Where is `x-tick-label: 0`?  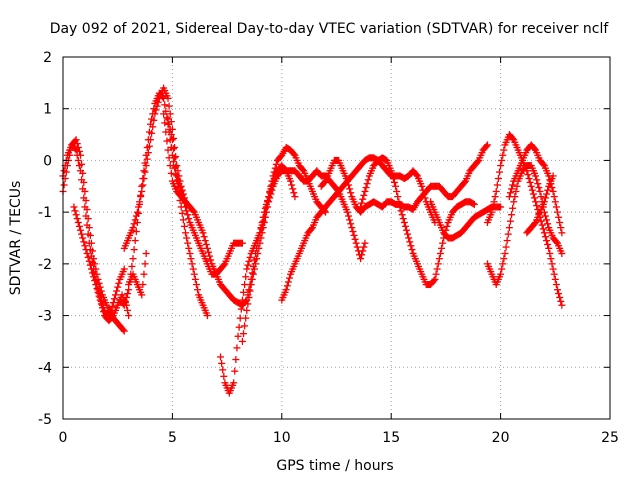 x-tick-label: 0 is located at coordinates (63, 438).